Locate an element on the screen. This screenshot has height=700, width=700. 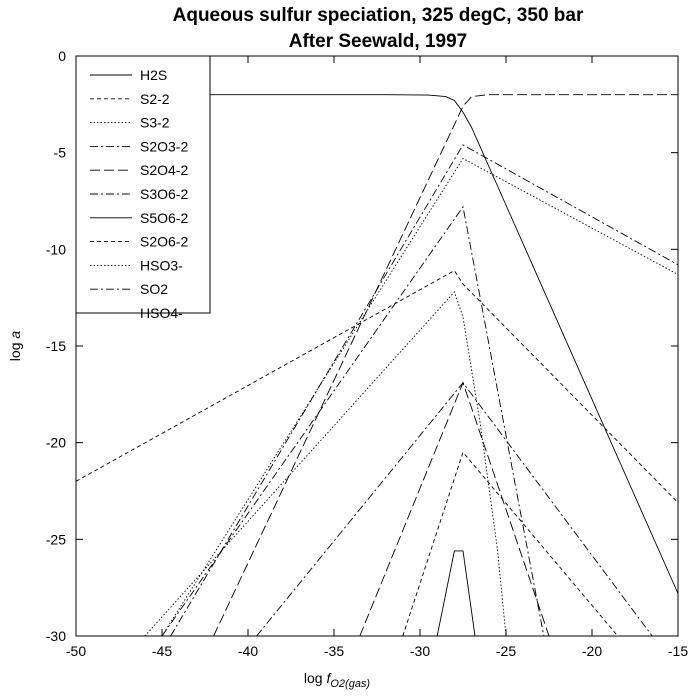
x-tick-label: -20 is located at coordinates (592, 651).